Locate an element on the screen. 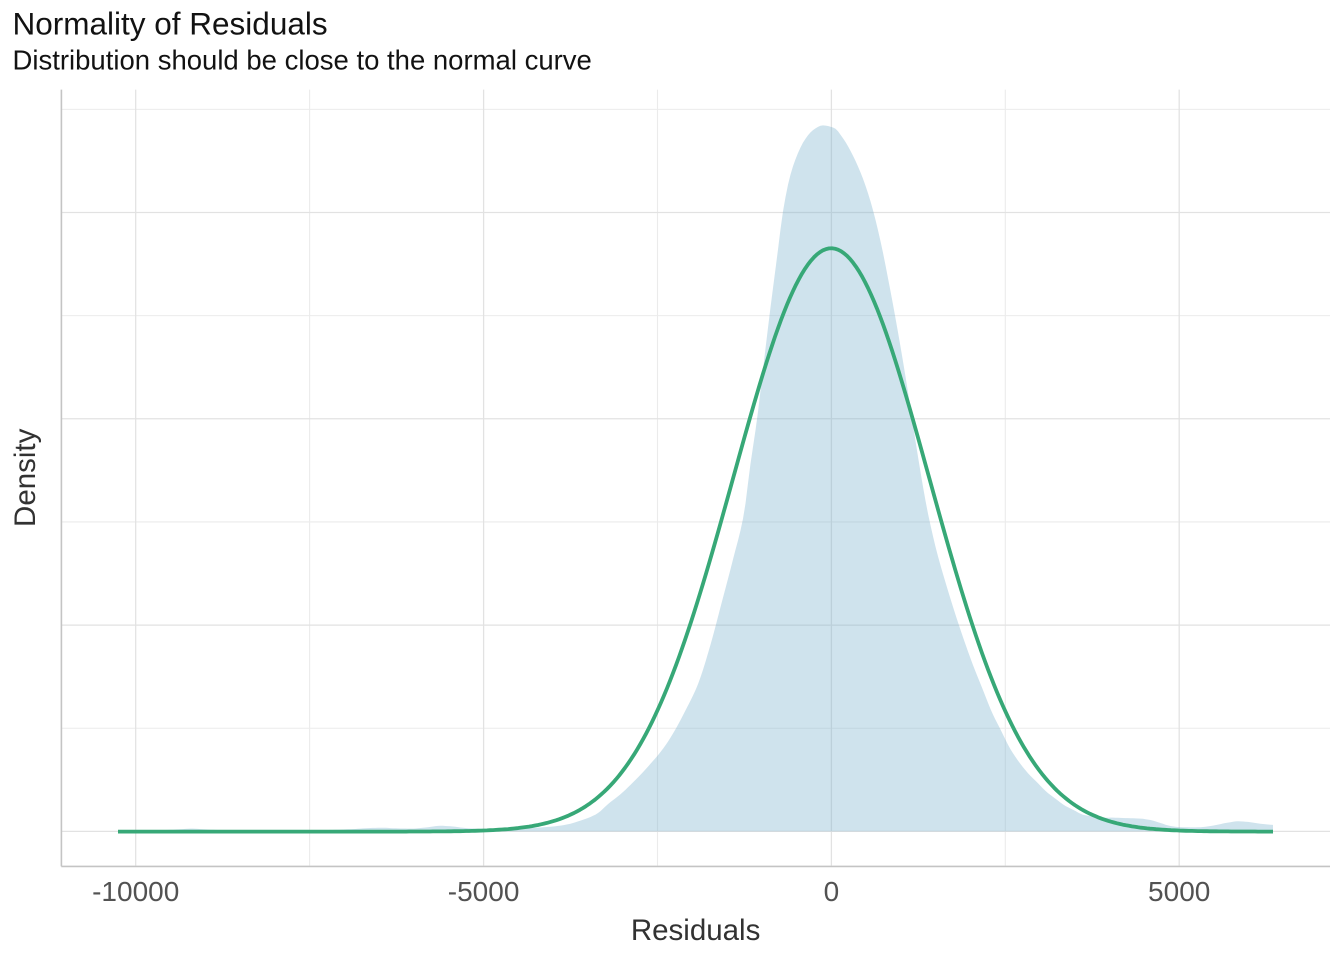  svg-text: 5000 is located at coordinates (1179, 891).